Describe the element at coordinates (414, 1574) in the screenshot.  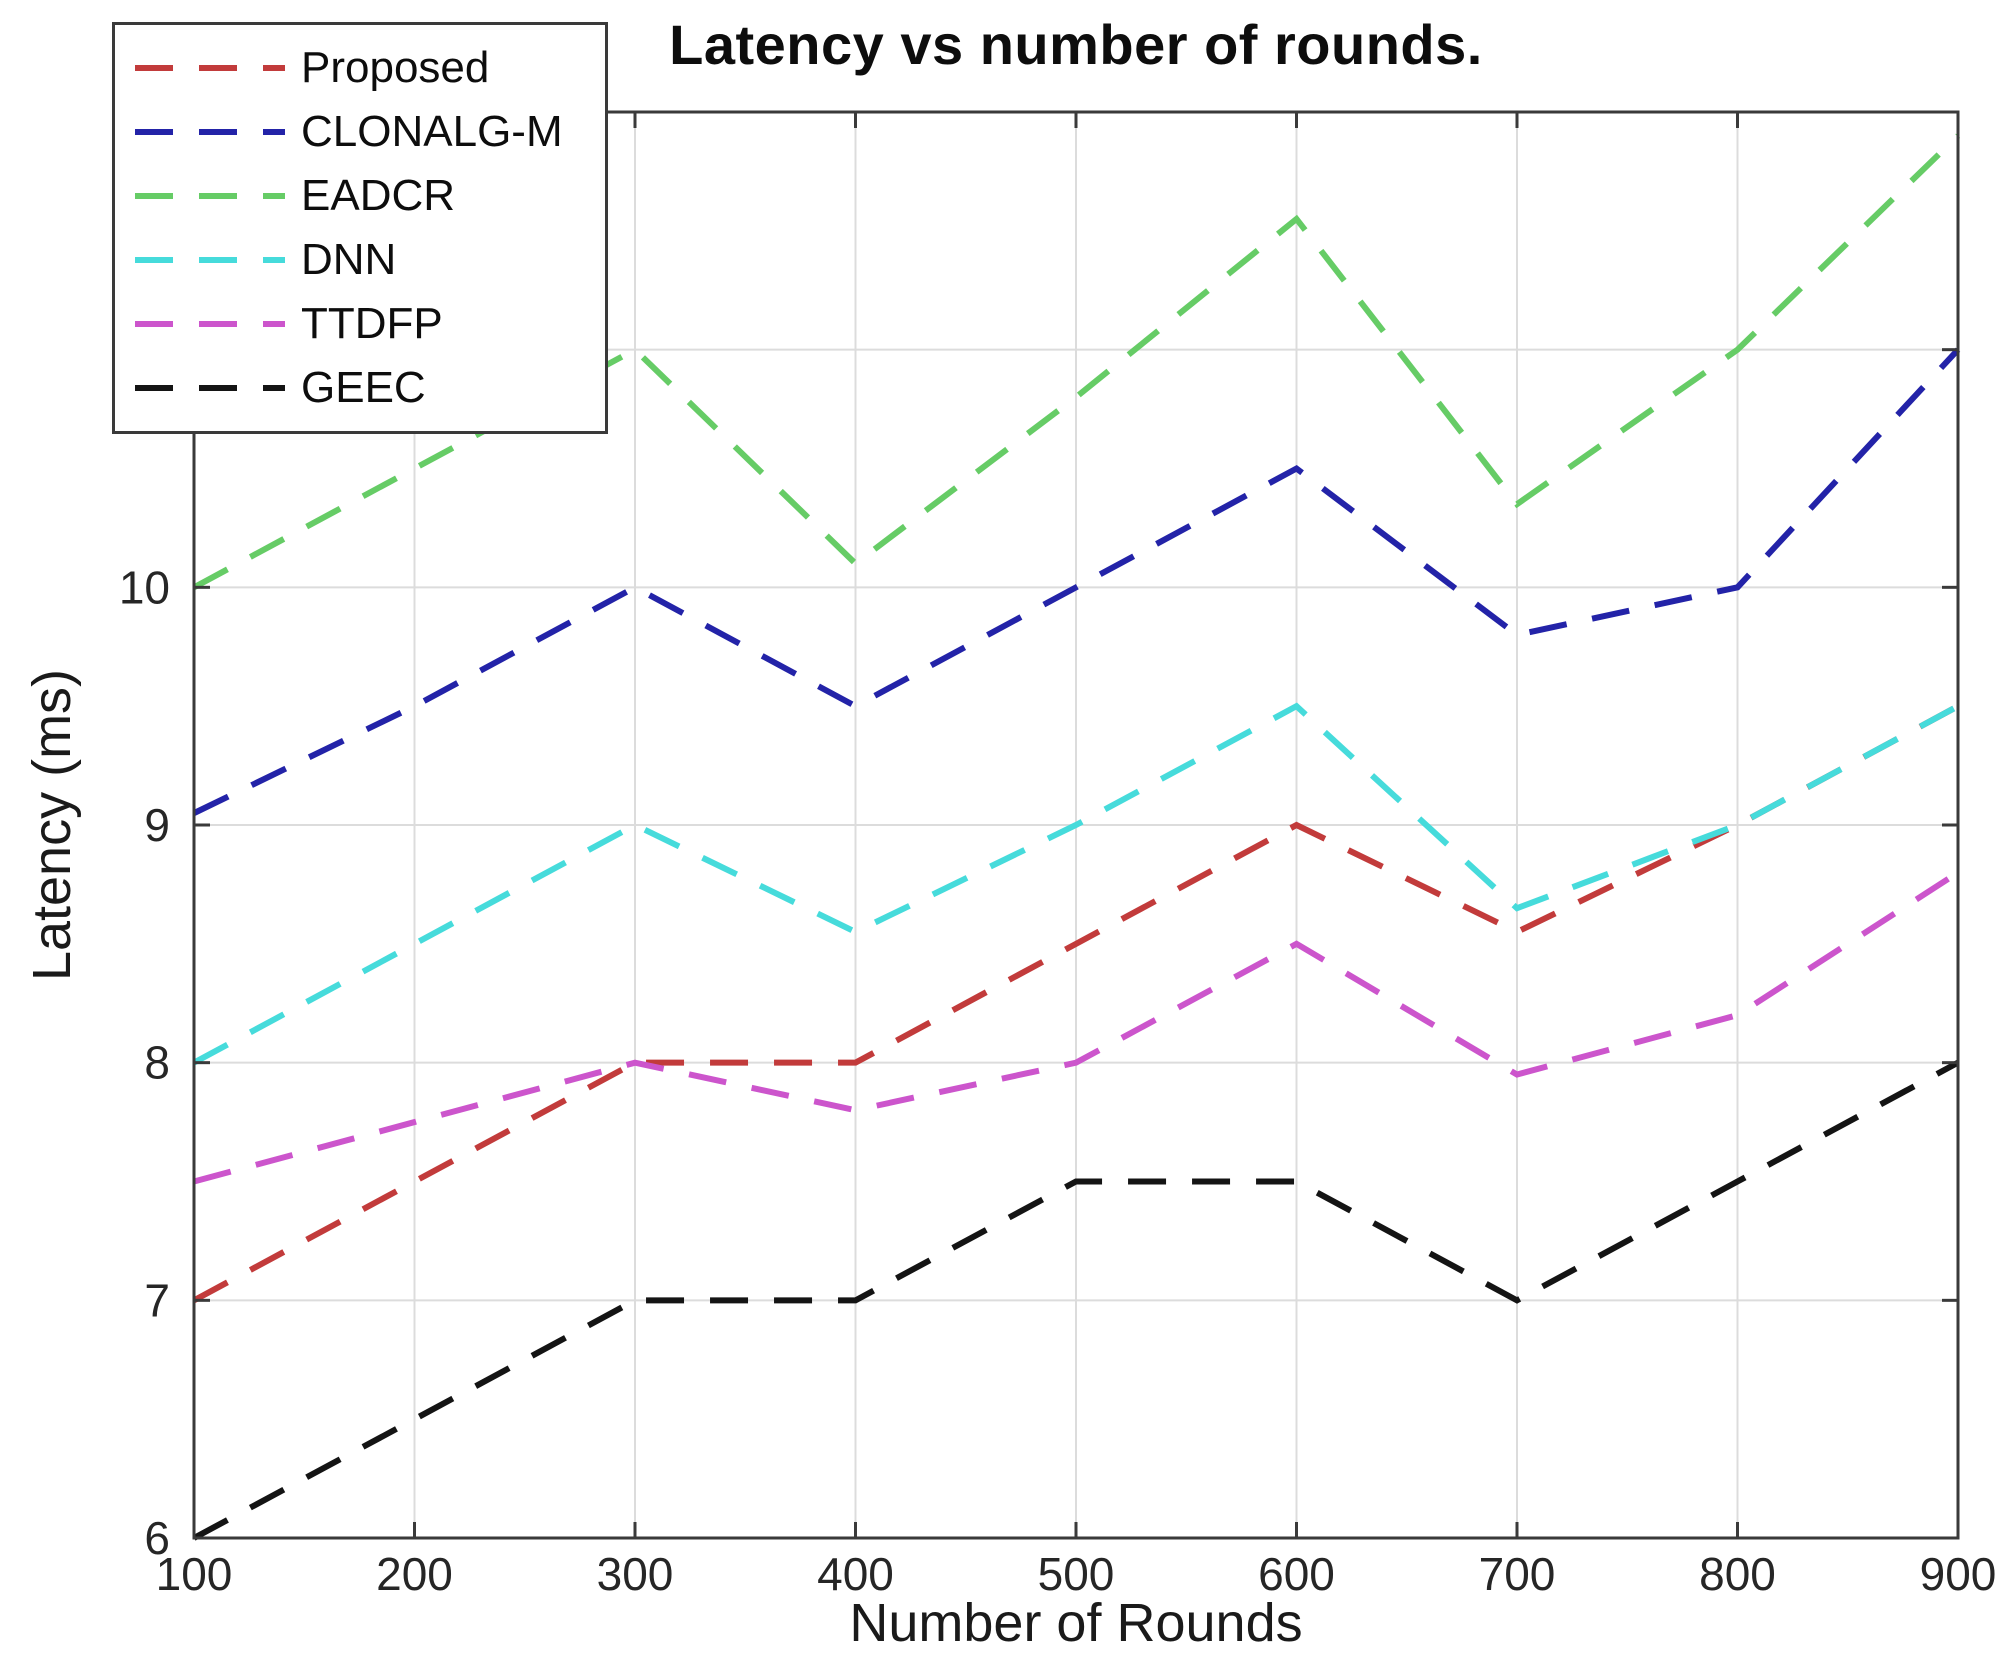
I see `x-tick-label-200: 200` at that location.